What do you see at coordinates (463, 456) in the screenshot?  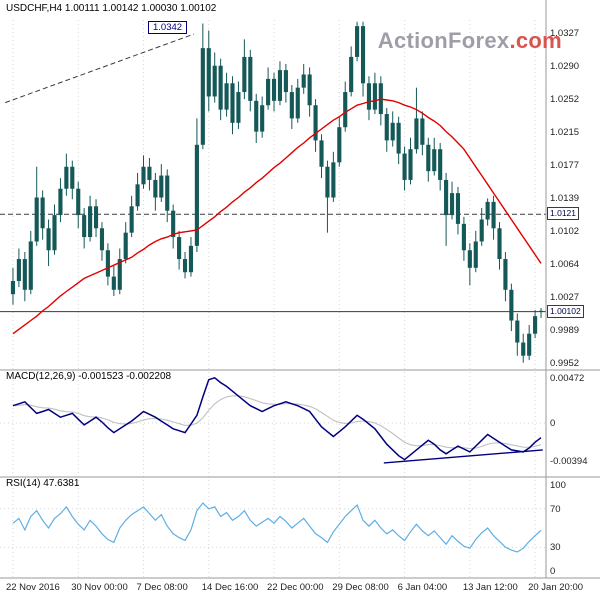 I see `macd-trendline` at bounding box center [463, 456].